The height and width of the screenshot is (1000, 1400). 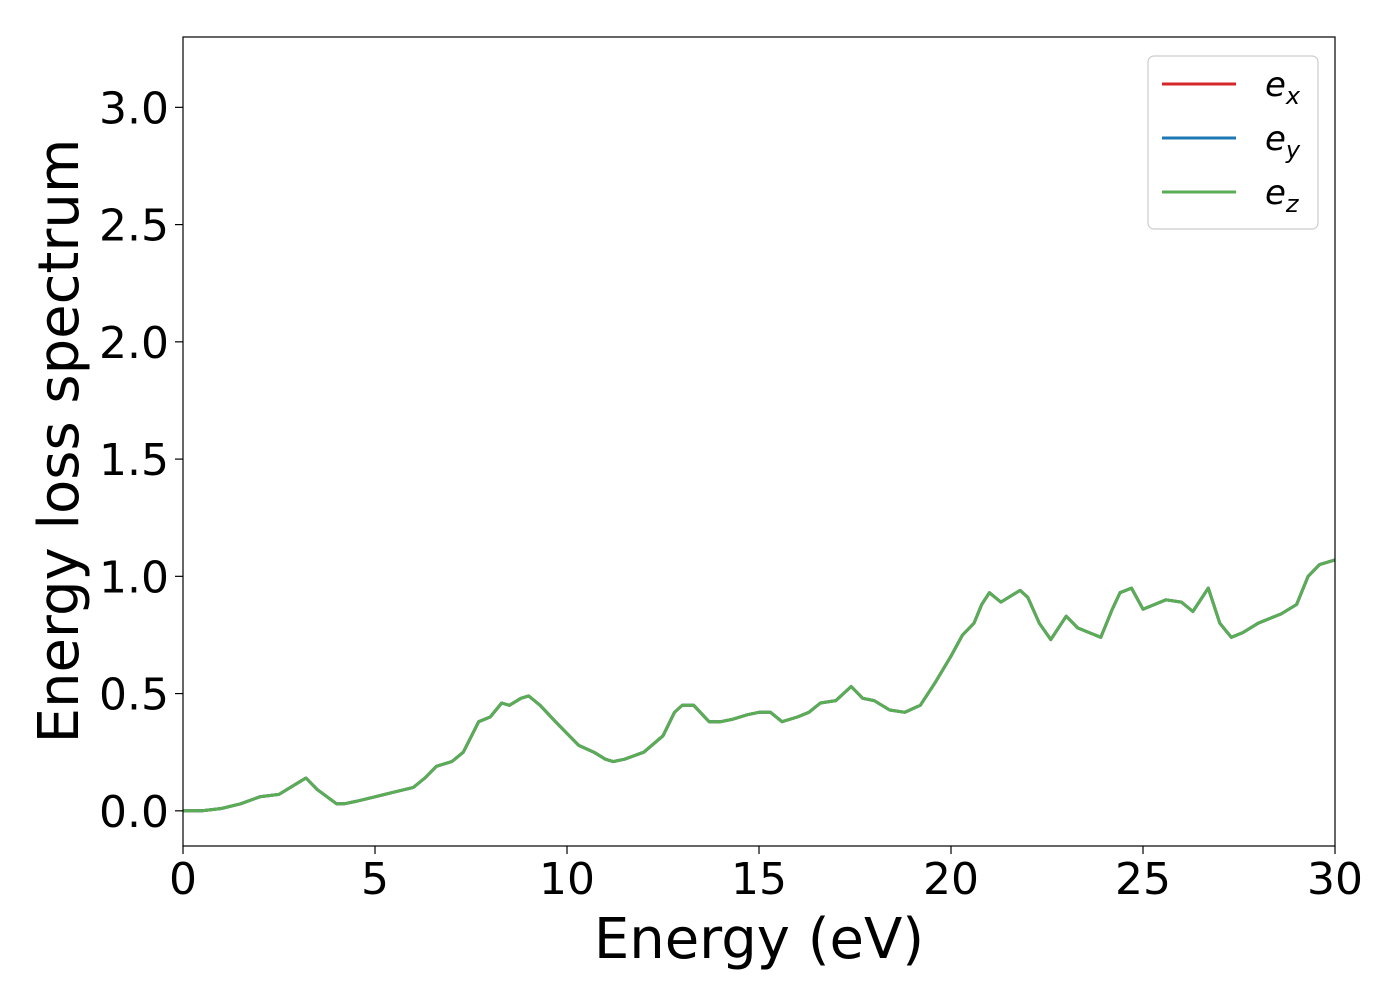 What do you see at coordinates (759, 879) in the screenshot?
I see `x-tick-label: 15` at bounding box center [759, 879].